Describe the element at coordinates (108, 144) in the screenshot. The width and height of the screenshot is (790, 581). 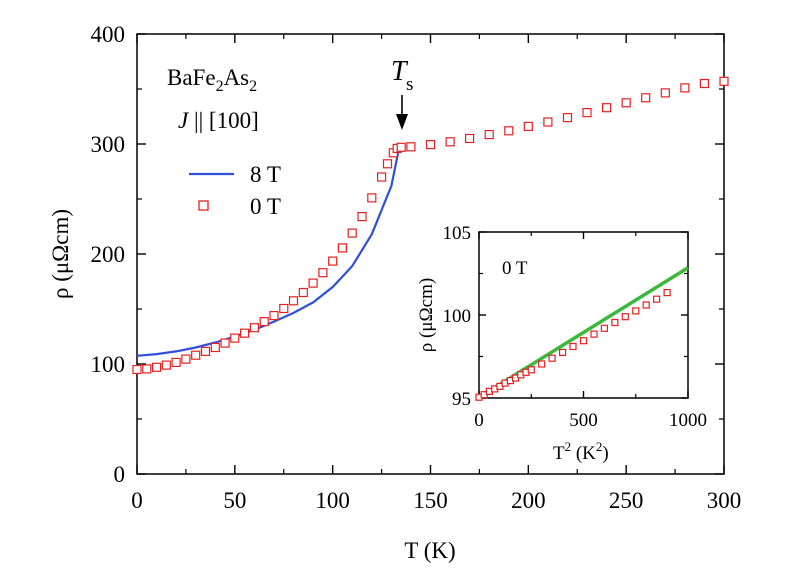
I see `y-tick-label: 300` at that location.